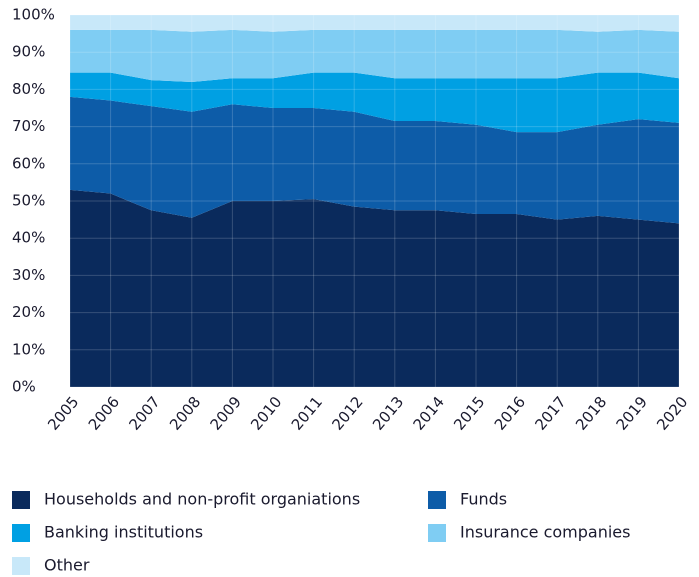 This screenshot has width=699, height=577. Describe the element at coordinates (28, 312) in the screenshot. I see `y-tick-label: 20%` at that location.